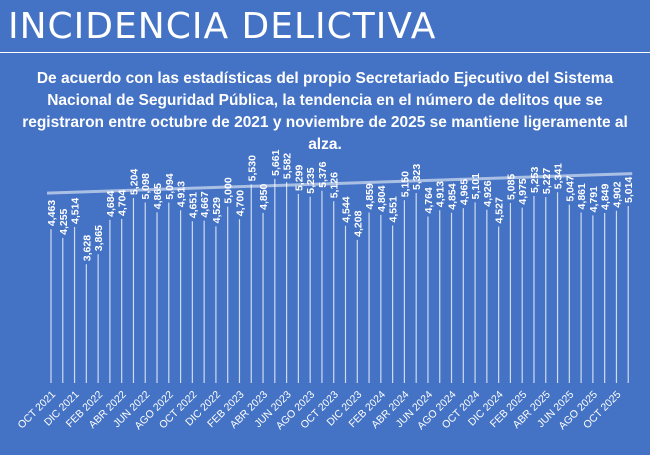 The image size is (650, 455). Describe the element at coordinates (217, 210) in the screenshot. I see `data-label: 4,529` at that location.